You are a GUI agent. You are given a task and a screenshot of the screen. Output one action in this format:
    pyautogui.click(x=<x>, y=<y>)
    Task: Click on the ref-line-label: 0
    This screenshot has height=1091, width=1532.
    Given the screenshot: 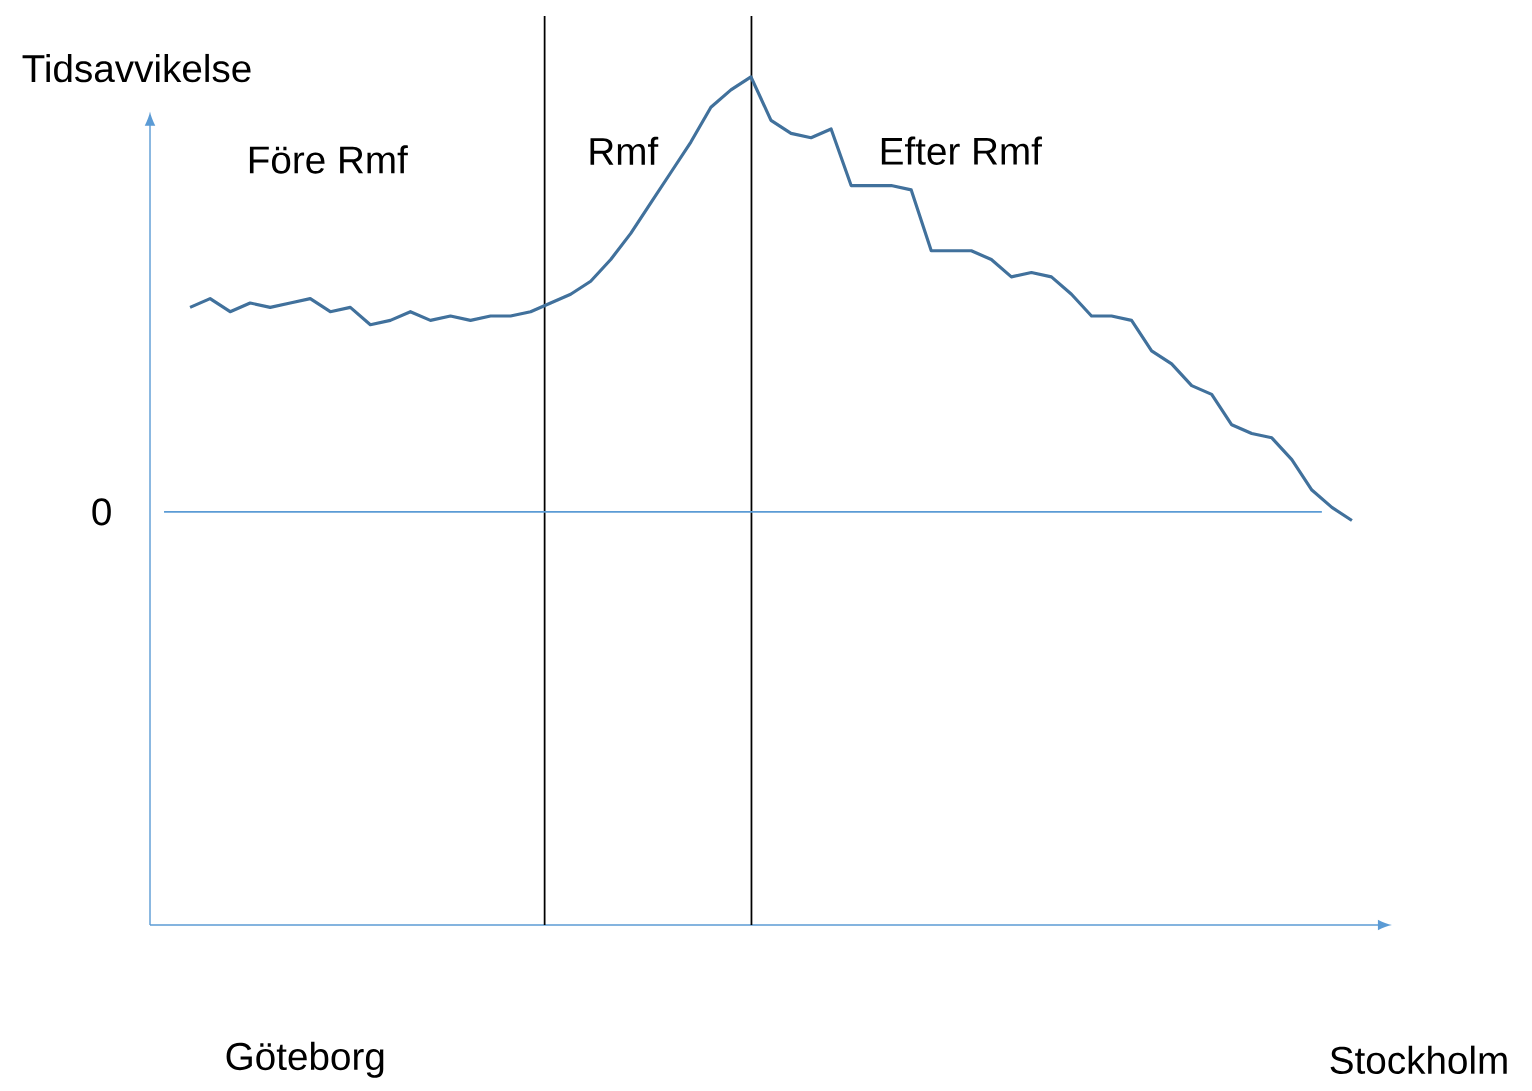 What is the action you would take?
    pyautogui.click(x=101, y=512)
    